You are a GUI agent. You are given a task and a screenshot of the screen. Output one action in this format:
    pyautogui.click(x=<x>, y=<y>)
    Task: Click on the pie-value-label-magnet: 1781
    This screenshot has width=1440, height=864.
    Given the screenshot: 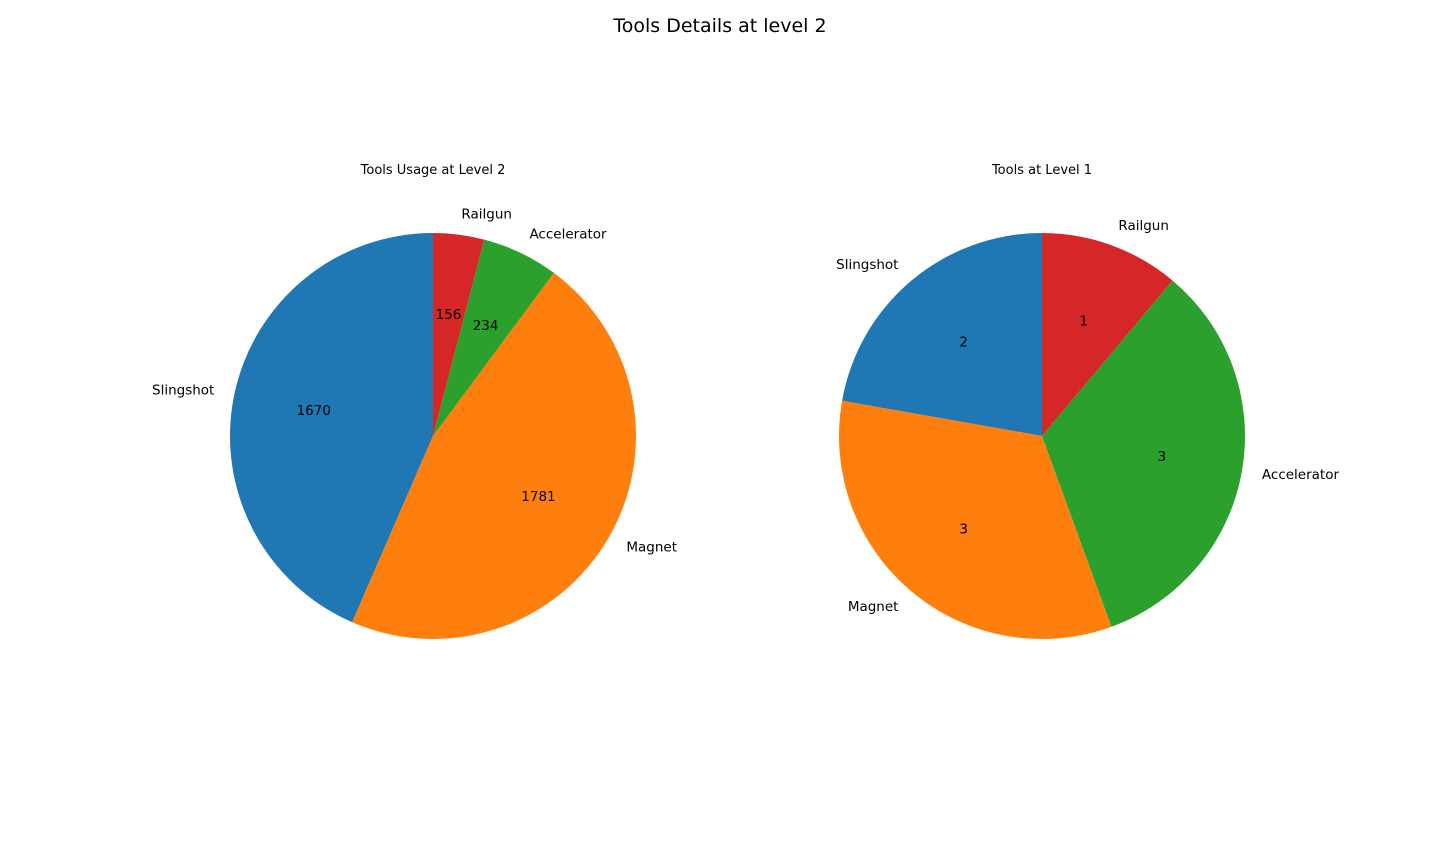 What is the action you would take?
    pyautogui.click(x=538, y=497)
    